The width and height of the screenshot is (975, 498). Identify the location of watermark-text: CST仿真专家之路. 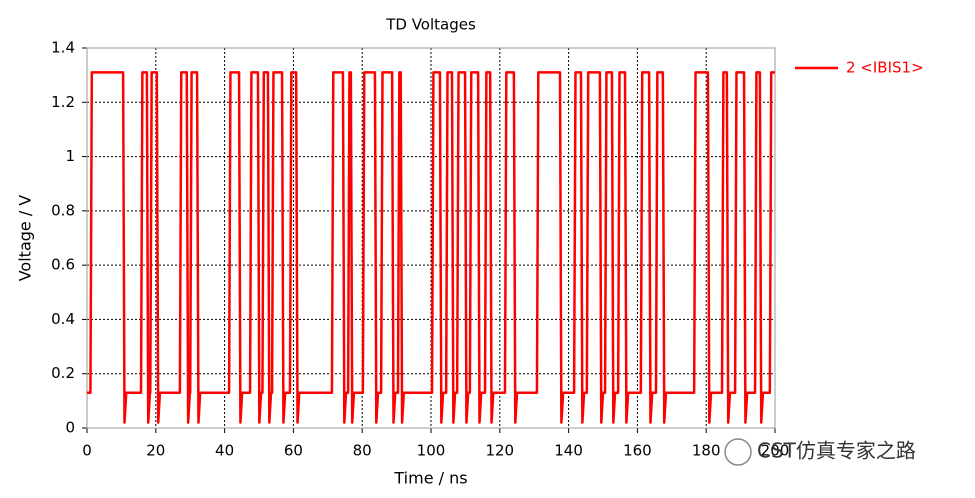
(836, 451).